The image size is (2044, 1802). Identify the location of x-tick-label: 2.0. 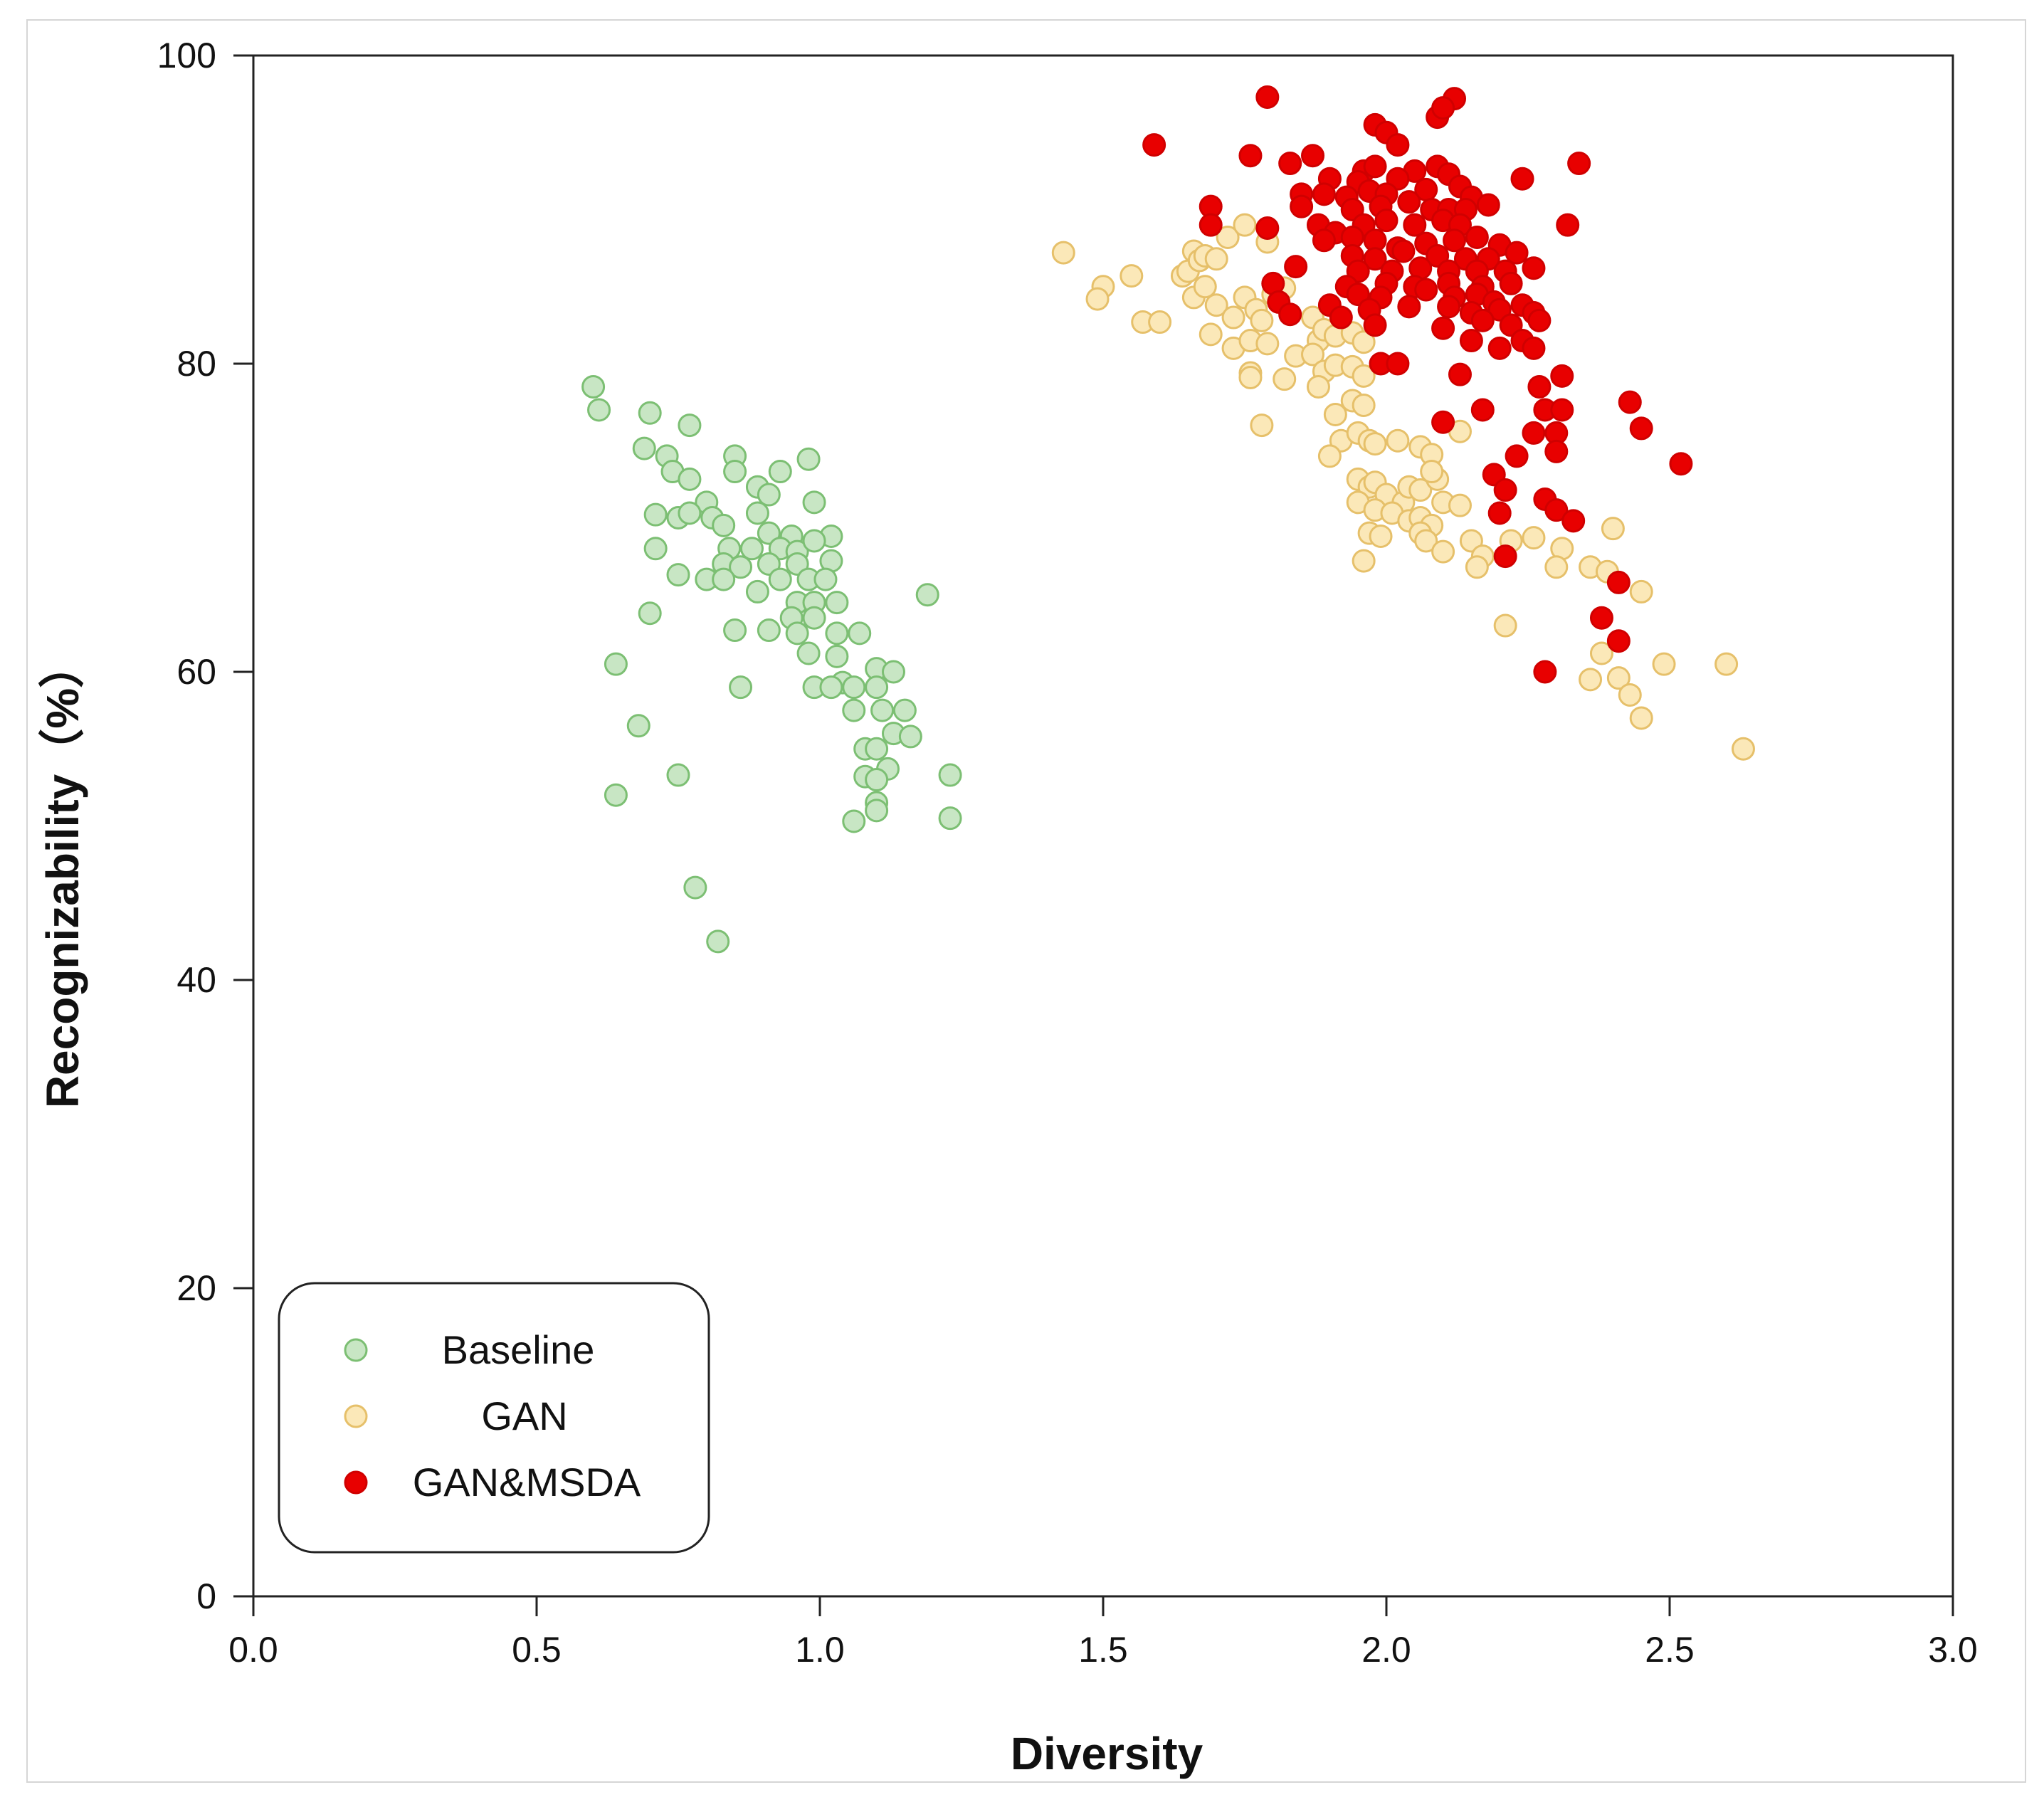
(1386, 1650).